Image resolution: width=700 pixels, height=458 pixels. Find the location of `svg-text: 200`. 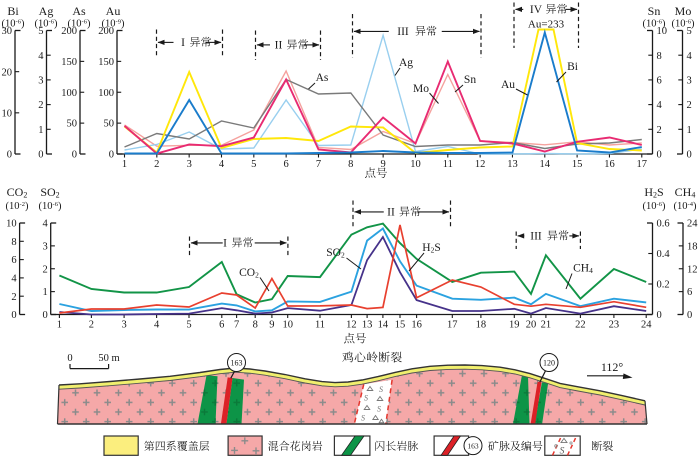

svg-text: 200 is located at coordinates (69, 31).